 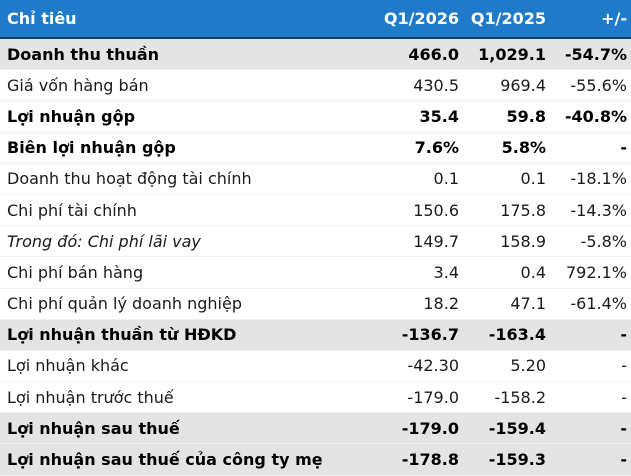 I want to click on value-cell: 969.4, so click(x=506, y=85).